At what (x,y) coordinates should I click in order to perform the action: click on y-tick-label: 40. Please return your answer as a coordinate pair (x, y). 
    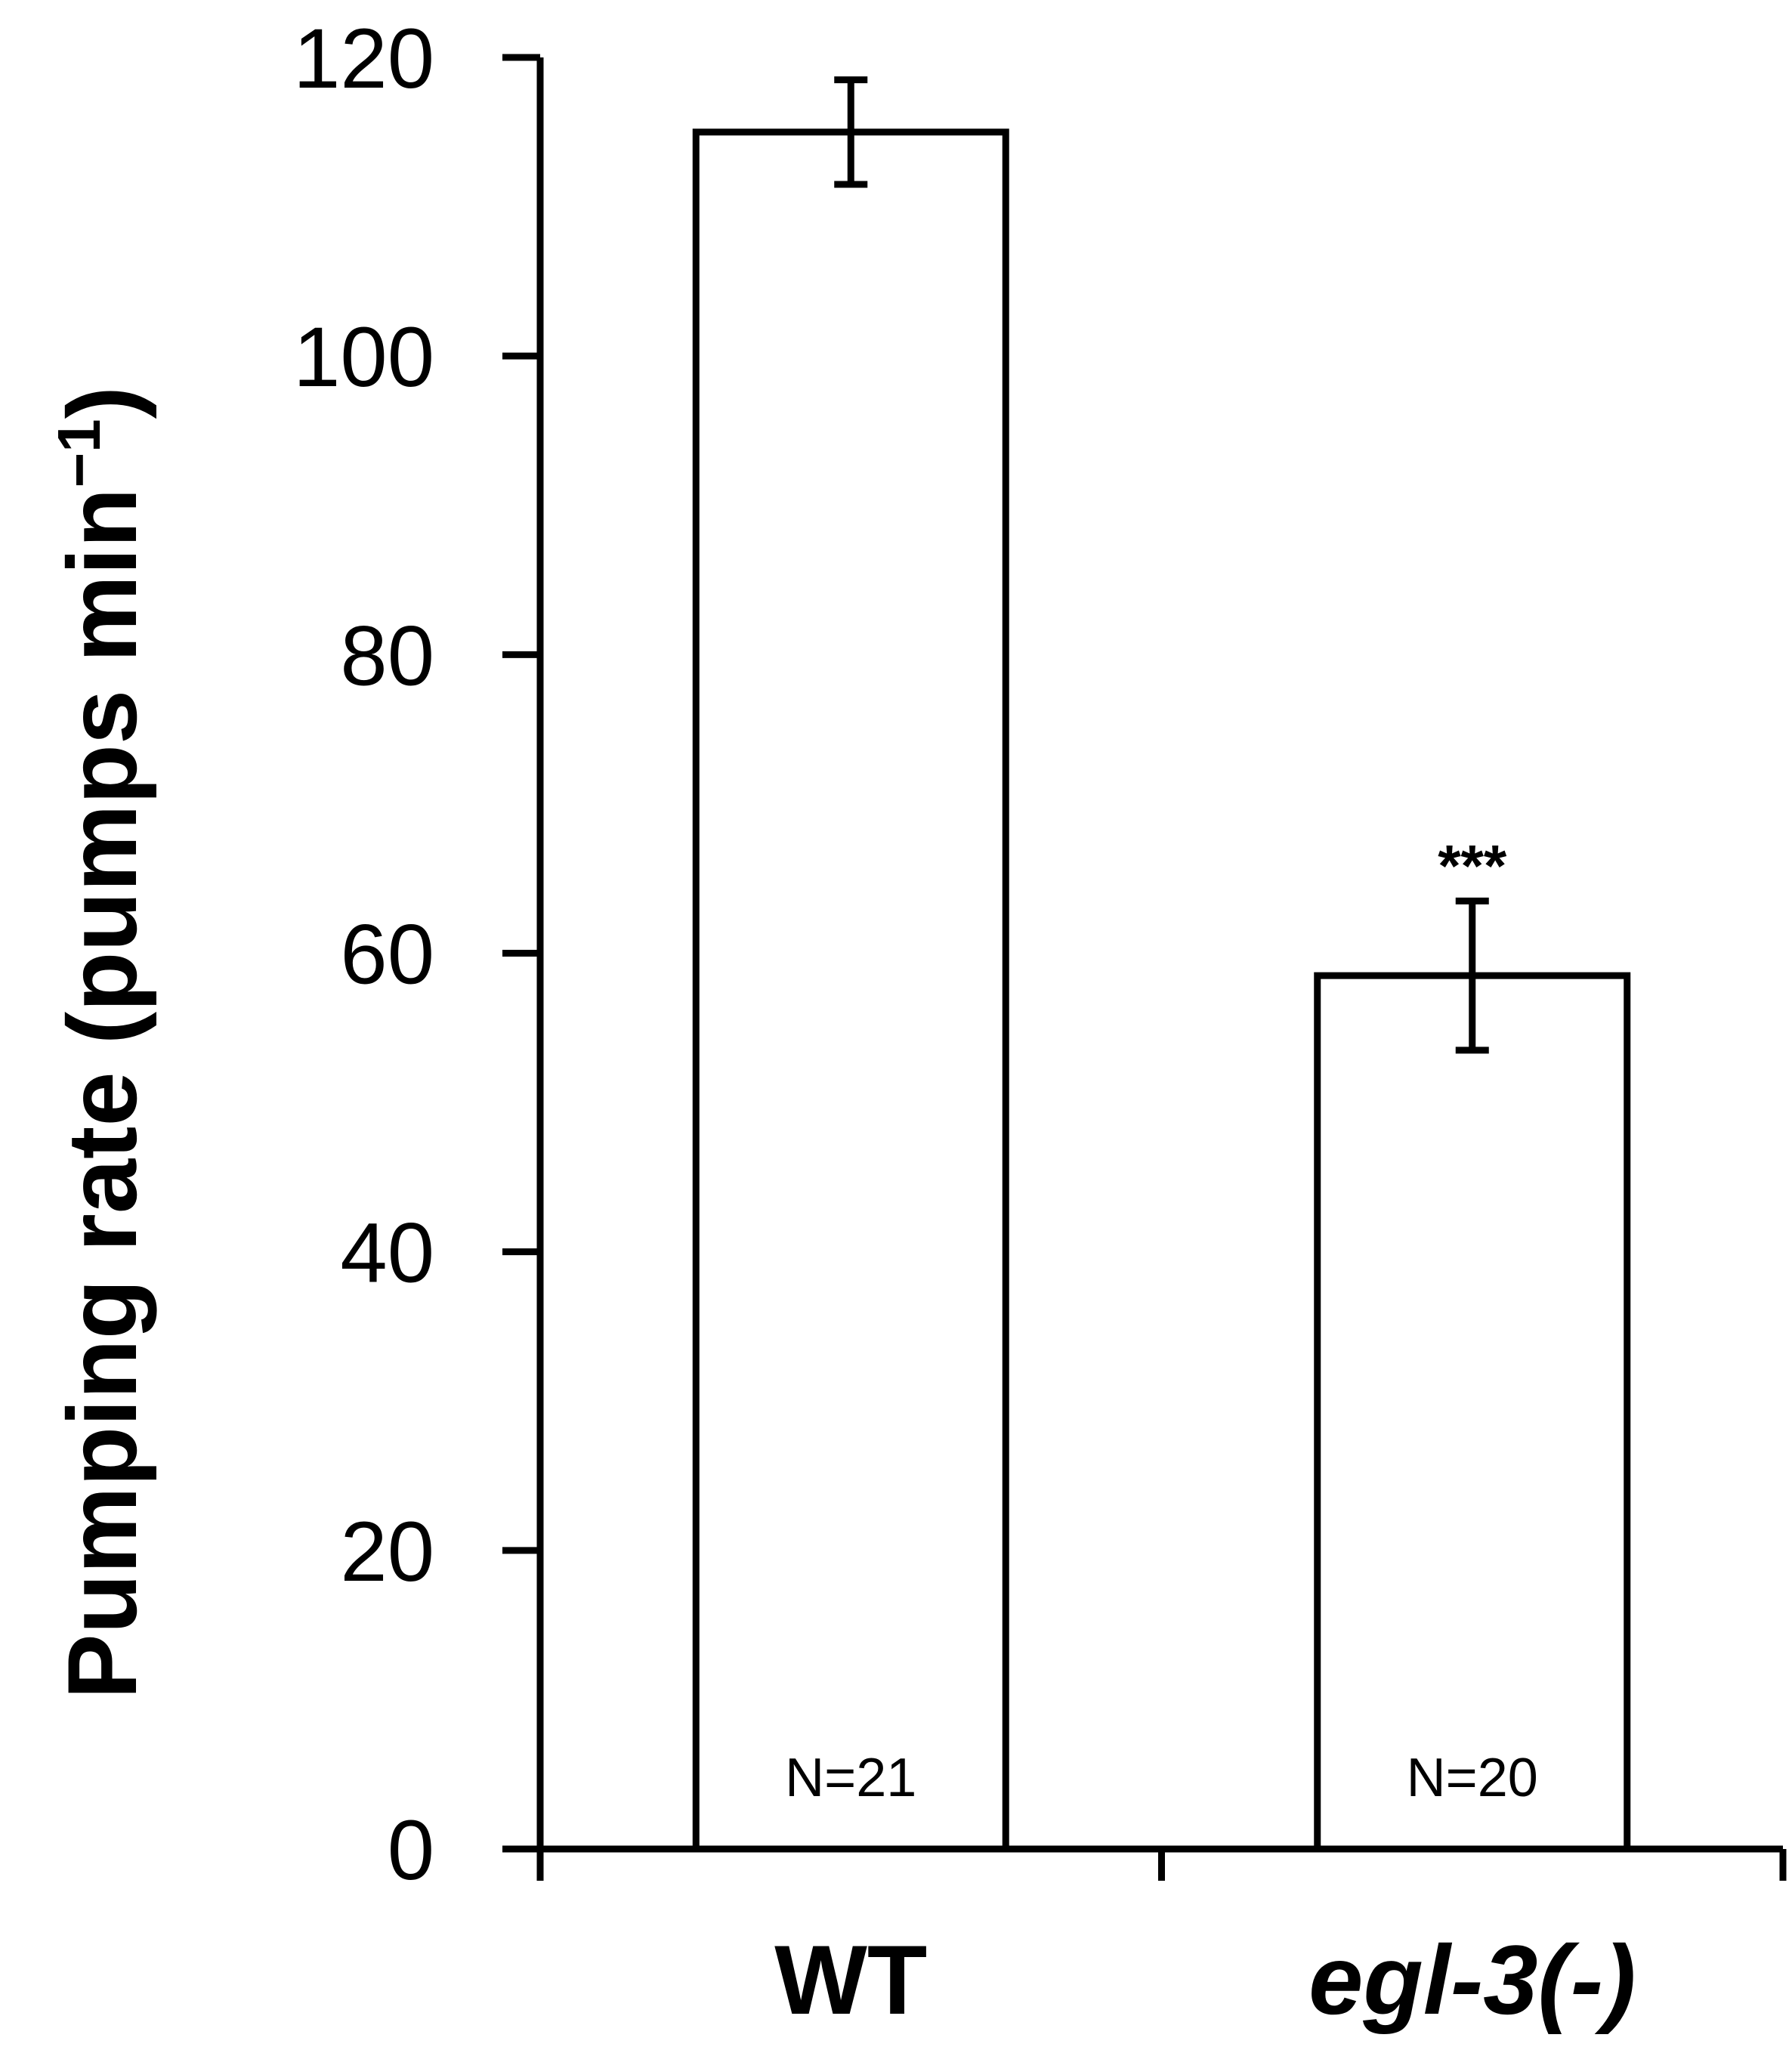
    Looking at the image, I should click on (387, 1253).